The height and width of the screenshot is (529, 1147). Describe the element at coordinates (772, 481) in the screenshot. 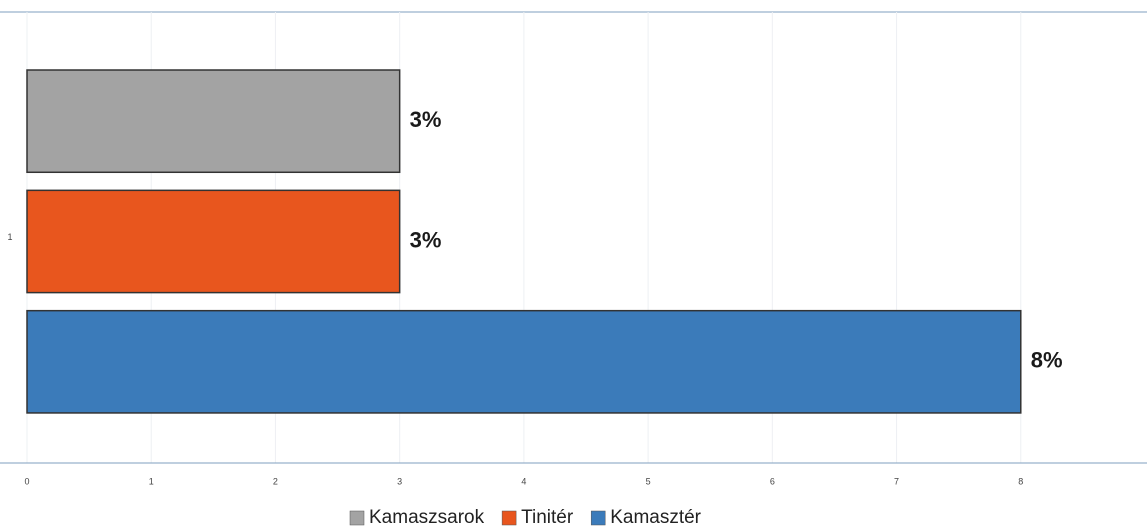

I see `x-tick-label: 6` at that location.